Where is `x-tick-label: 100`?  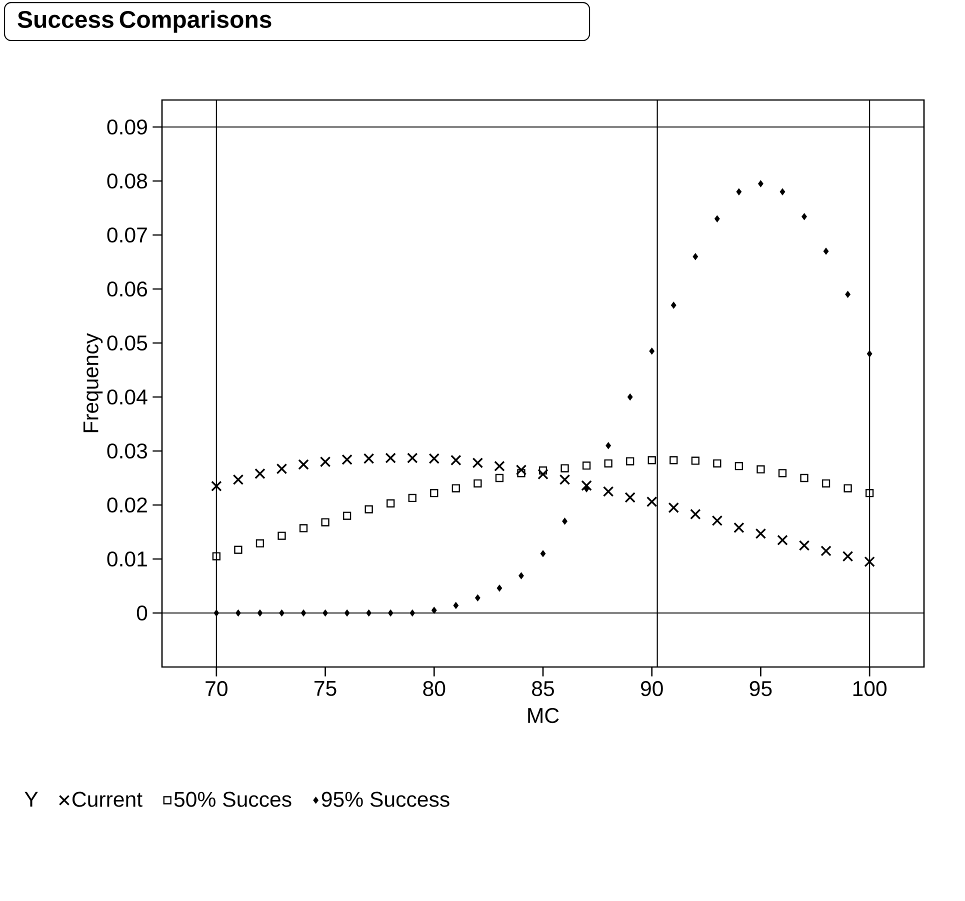 x-tick-label: 100 is located at coordinates (870, 688).